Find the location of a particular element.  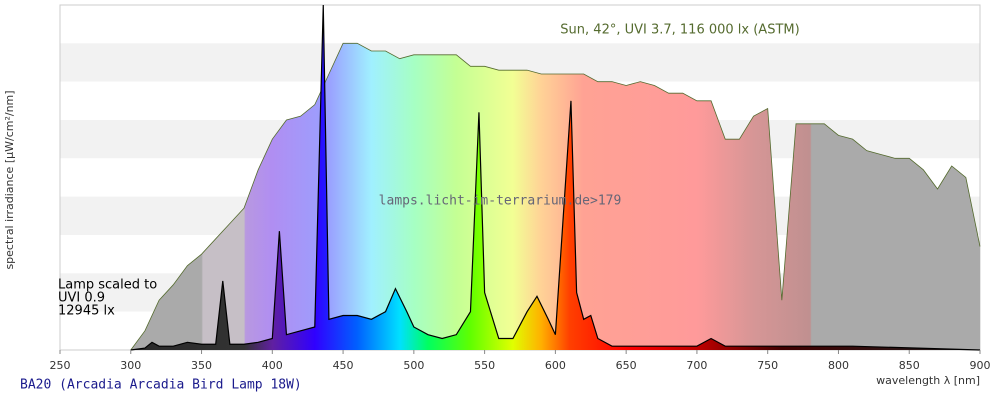

y-axis-label: spectral irradiance [µW/cm²/nm] is located at coordinates (9, 179).